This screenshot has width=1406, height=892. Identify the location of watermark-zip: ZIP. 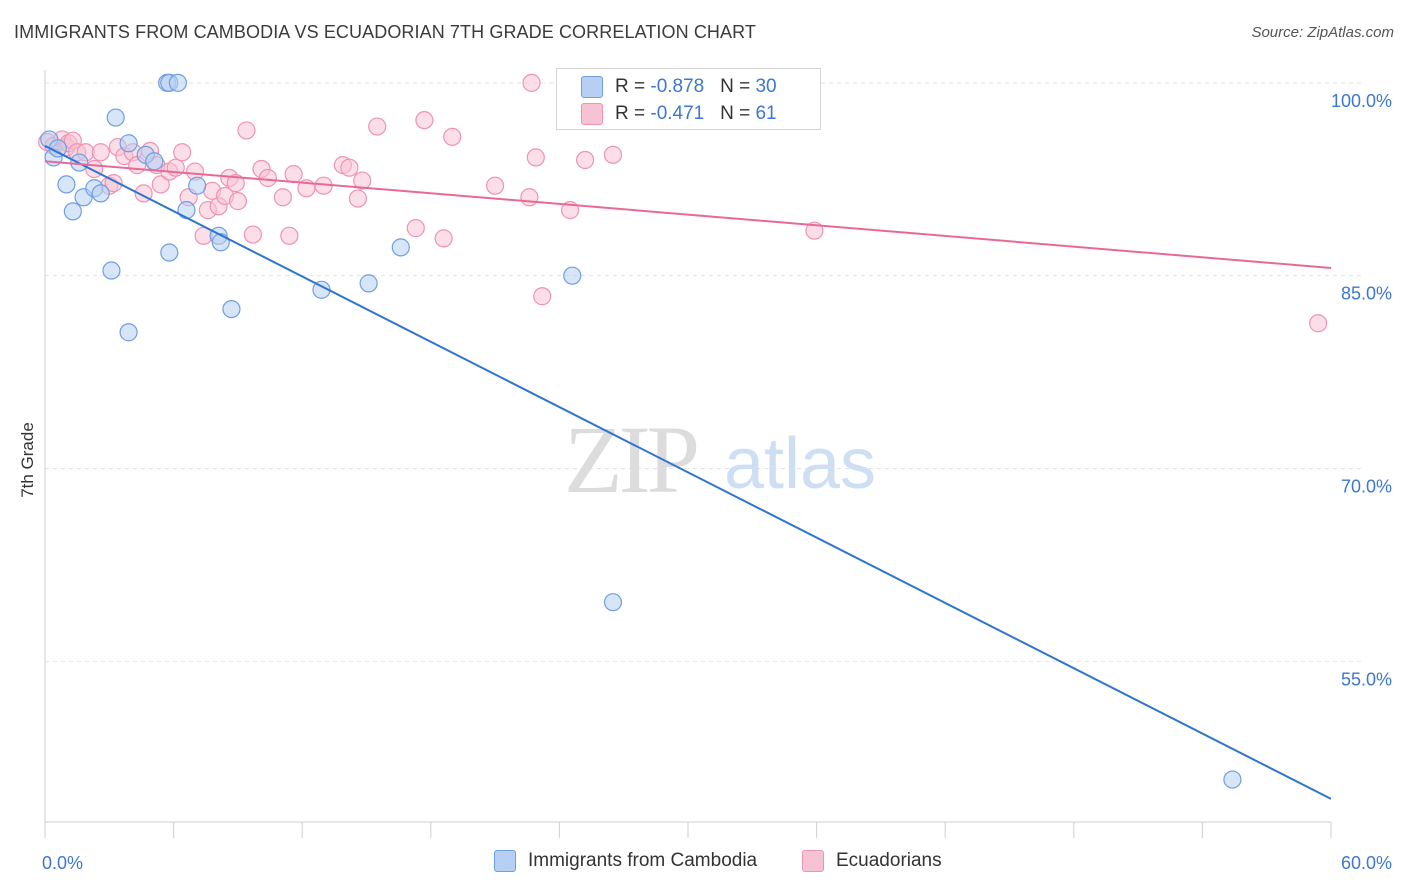
(630, 459).